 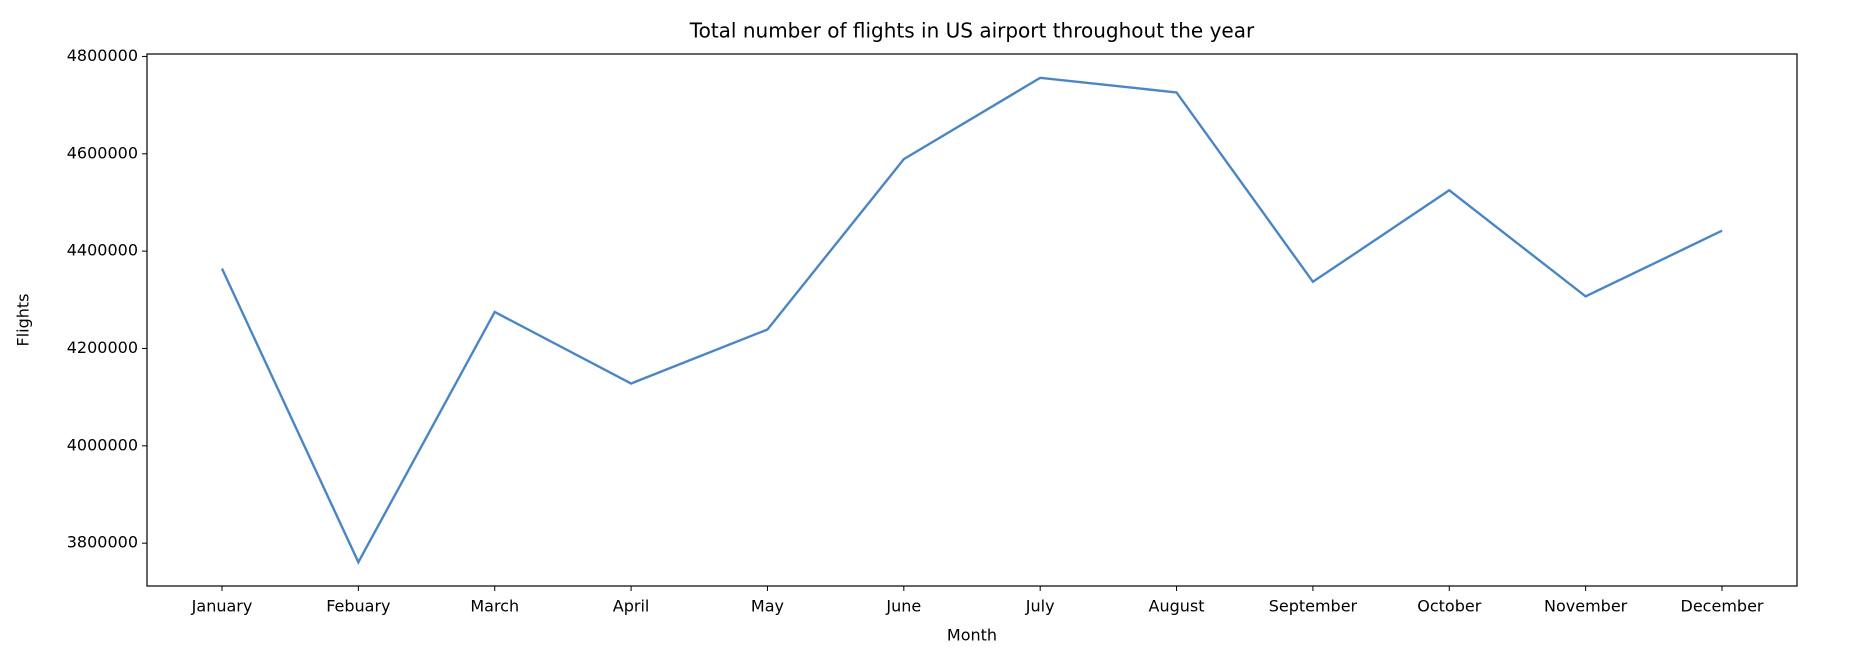 What do you see at coordinates (903, 606) in the screenshot?
I see `x-tick-label: June` at bounding box center [903, 606].